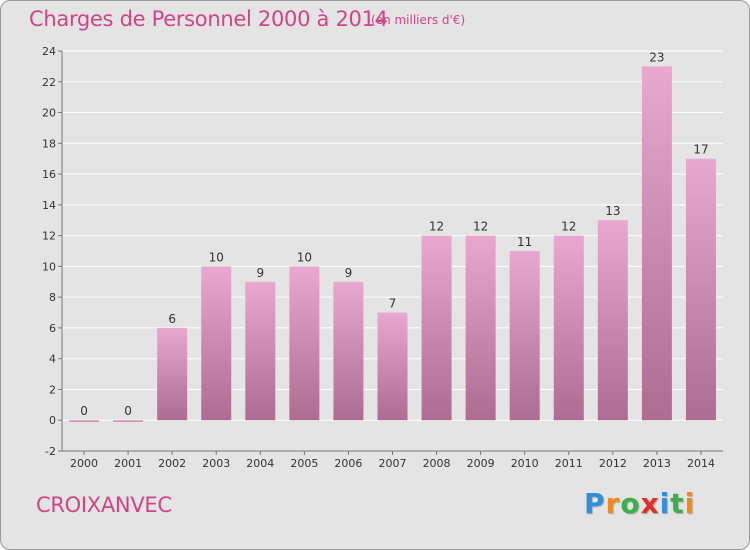  Describe the element at coordinates (52, 389) in the screenshot. I see `y-tick-label: 2` at that location.